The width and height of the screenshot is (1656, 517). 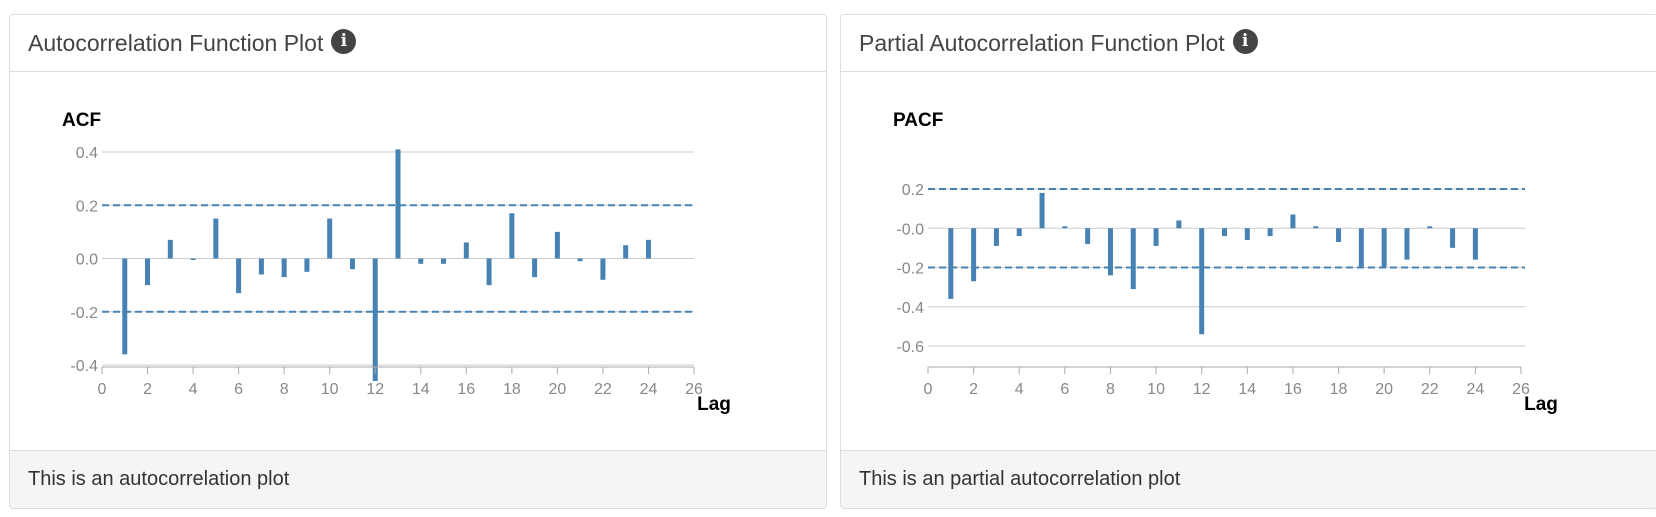 What do you see at coordinates (375, 389) in the screenshot?
I see `acf-x-tick-label: 12` at bounding box center [375, 389].